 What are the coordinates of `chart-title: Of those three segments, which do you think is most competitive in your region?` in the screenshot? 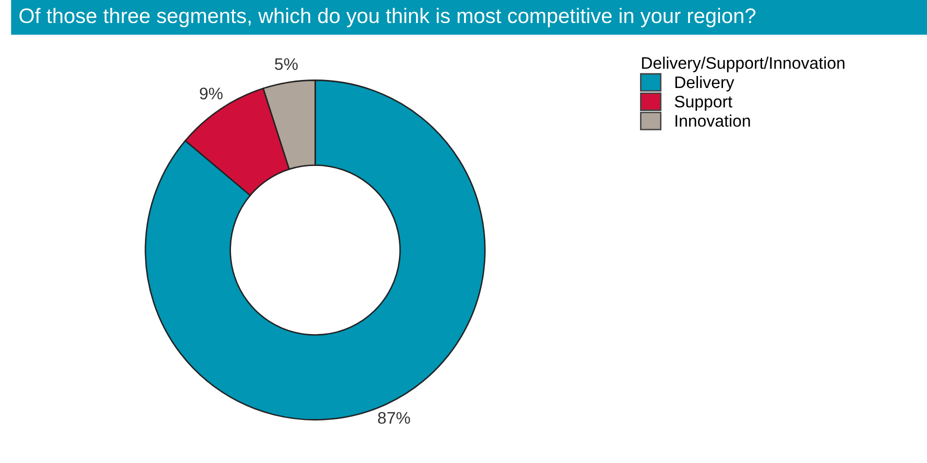 It's located at (388, 18).